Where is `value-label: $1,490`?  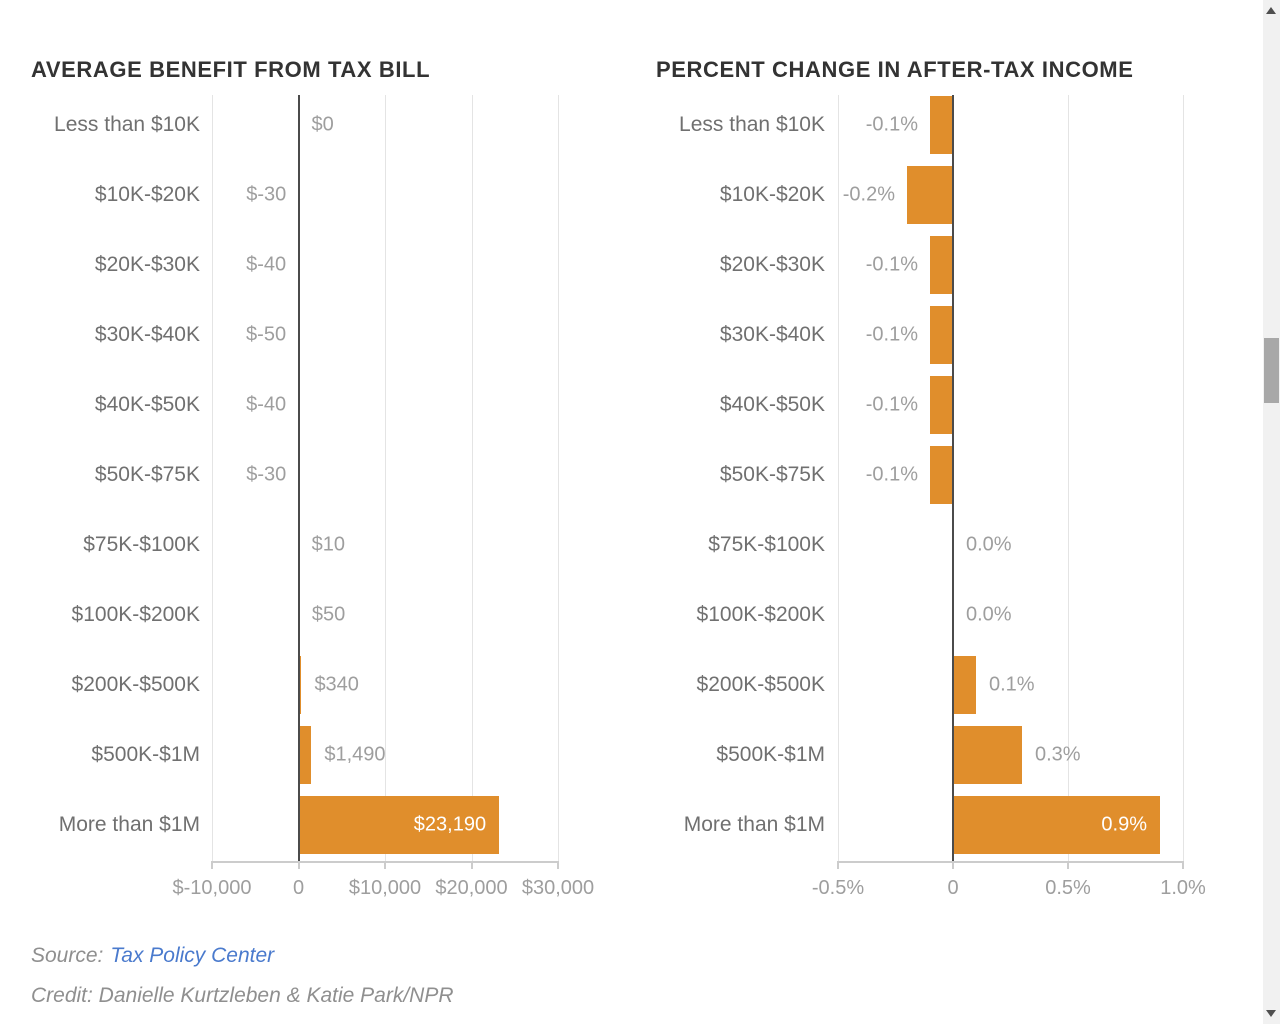
value-label: $1,490 is located at coordinates (355, 754).